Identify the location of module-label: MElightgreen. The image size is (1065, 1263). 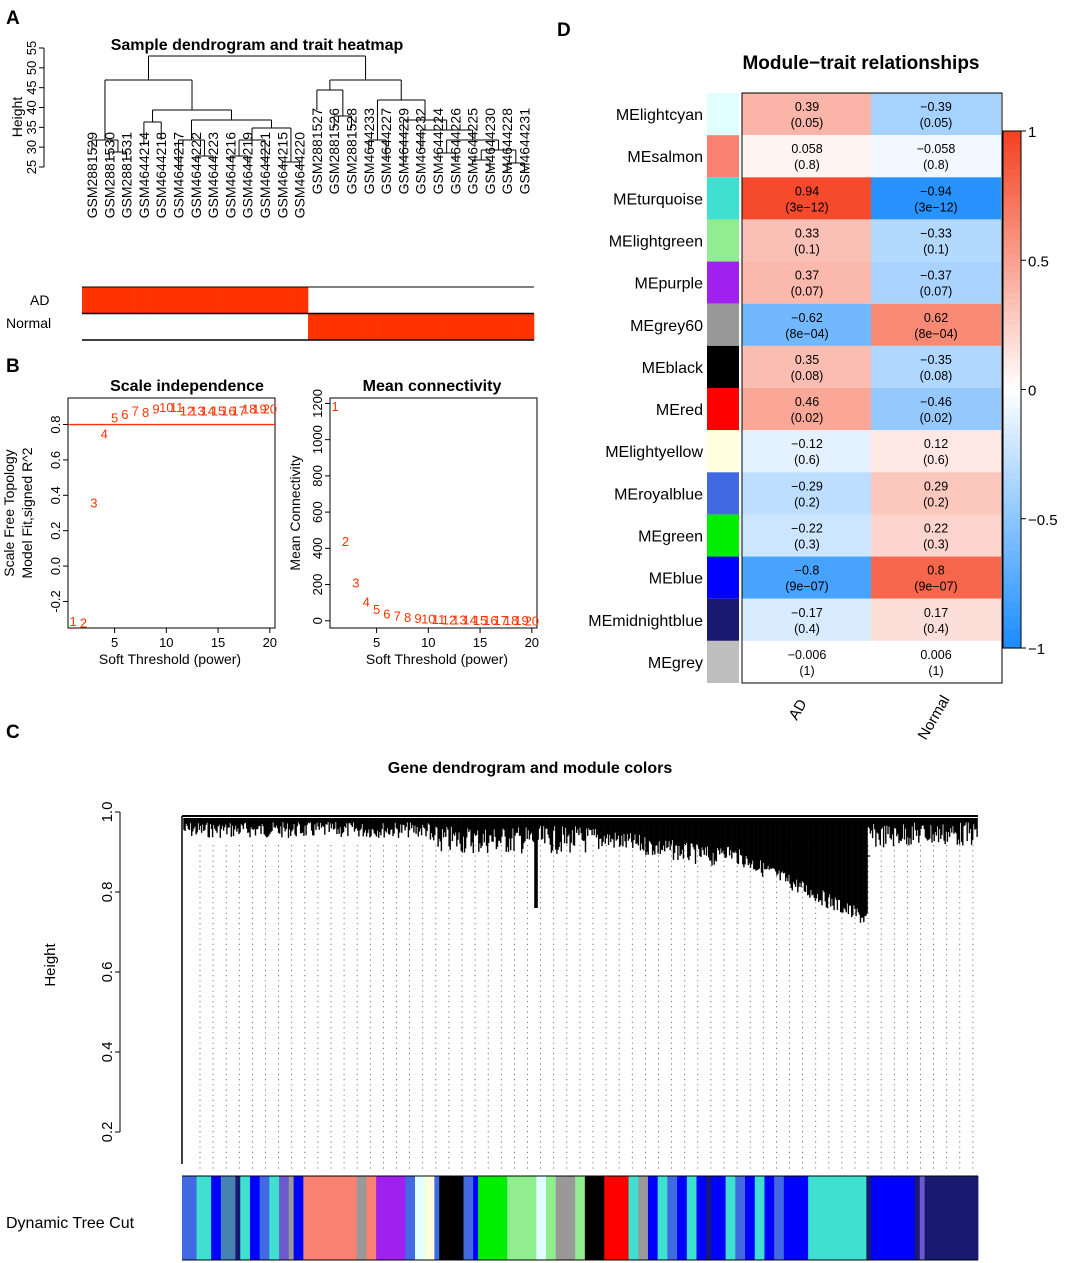
(656, 242).